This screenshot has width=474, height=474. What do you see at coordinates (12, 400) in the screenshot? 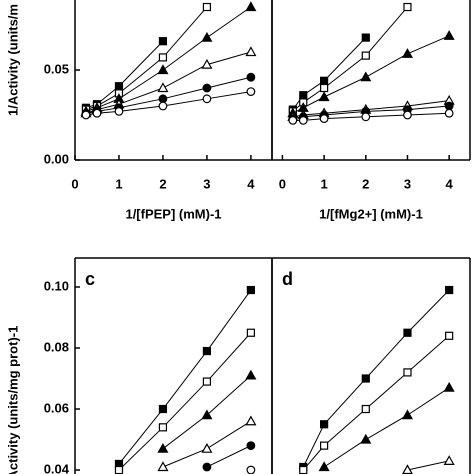
I see `y-axis-label: 1/Activity (units/mg prot)-1` at bounding box center [12, 400].